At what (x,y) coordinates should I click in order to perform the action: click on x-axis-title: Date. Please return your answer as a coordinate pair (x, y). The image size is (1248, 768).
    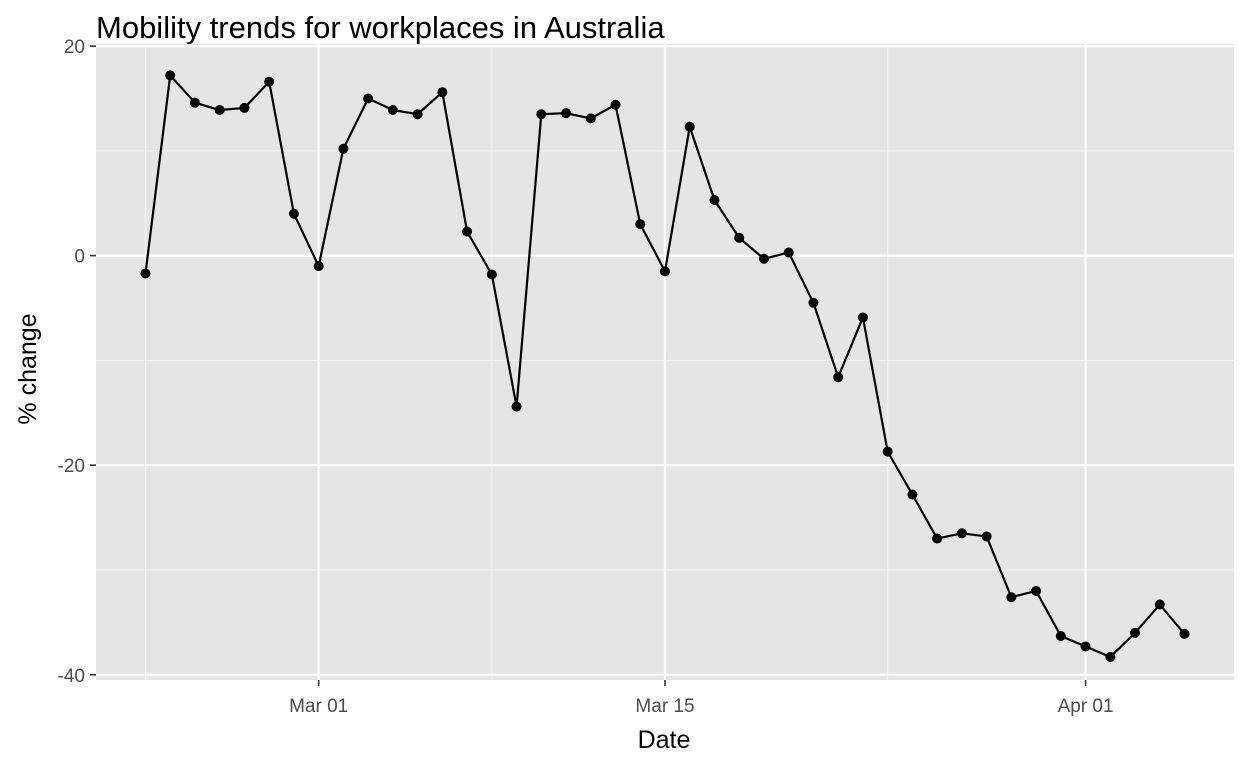
    Looking at the image, I should click on (664, 740).